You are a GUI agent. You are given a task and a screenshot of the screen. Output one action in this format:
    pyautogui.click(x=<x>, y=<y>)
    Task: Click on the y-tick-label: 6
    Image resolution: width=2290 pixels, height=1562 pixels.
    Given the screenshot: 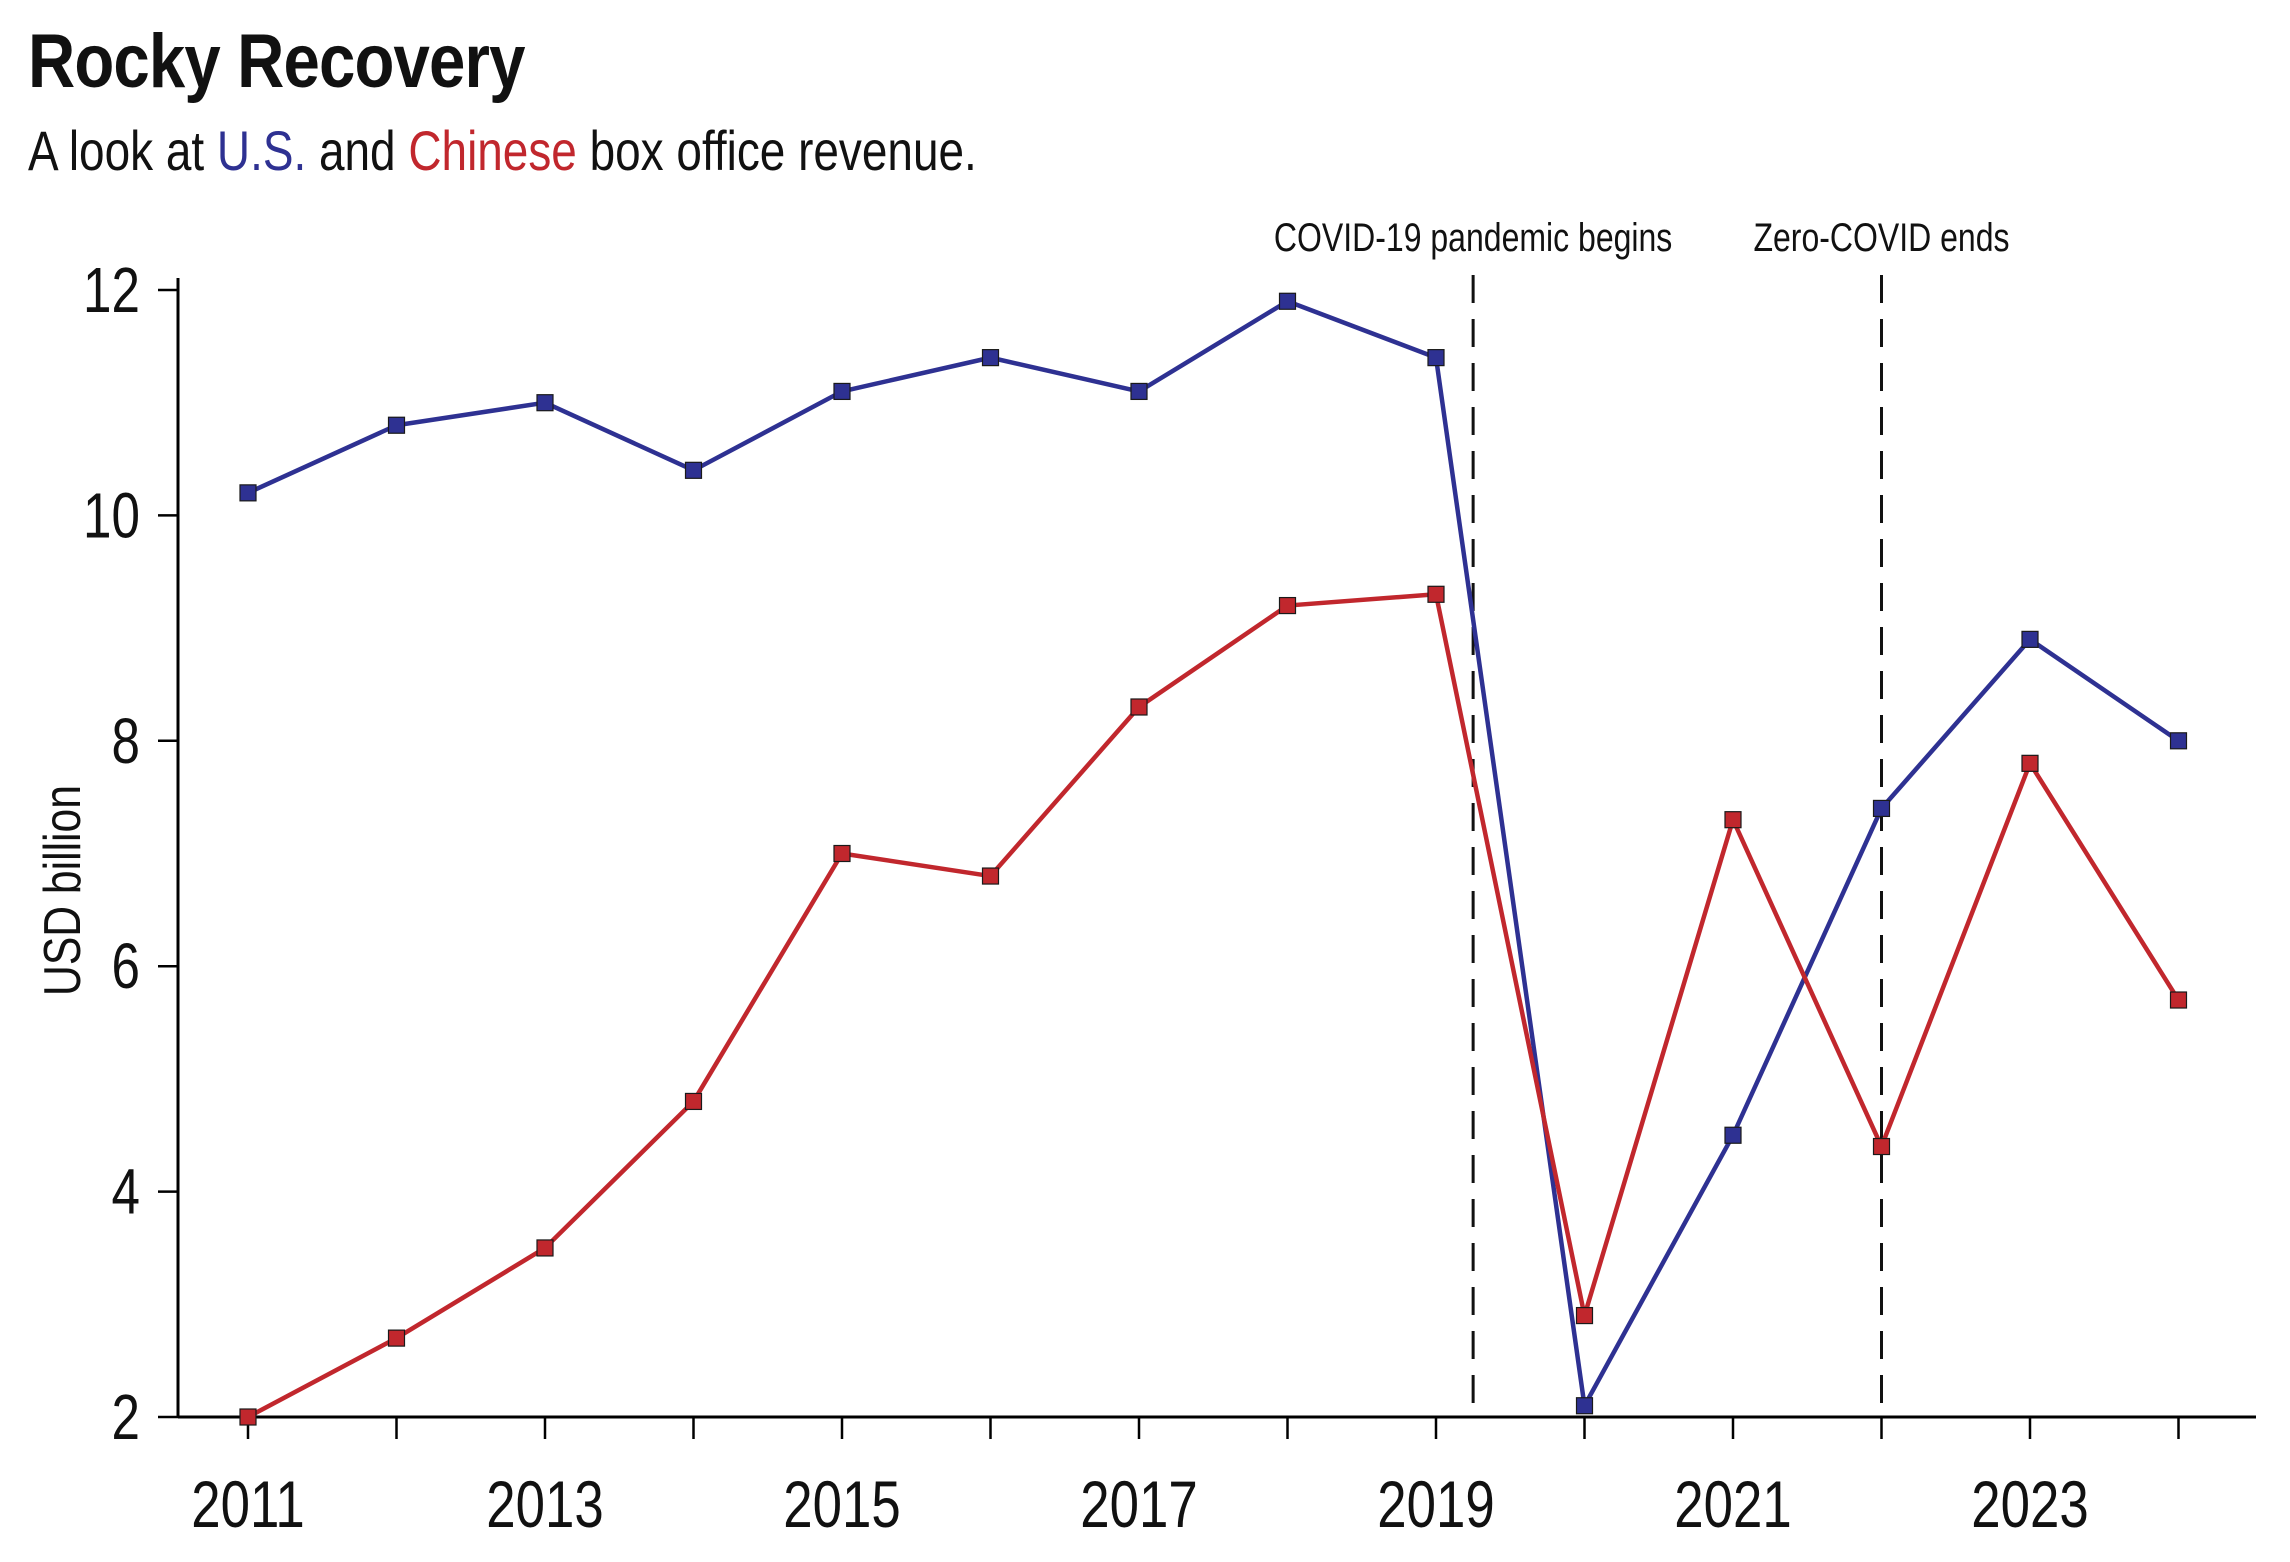 What is the action you would take?
    pyautogui.click(x=126, y=967)
    